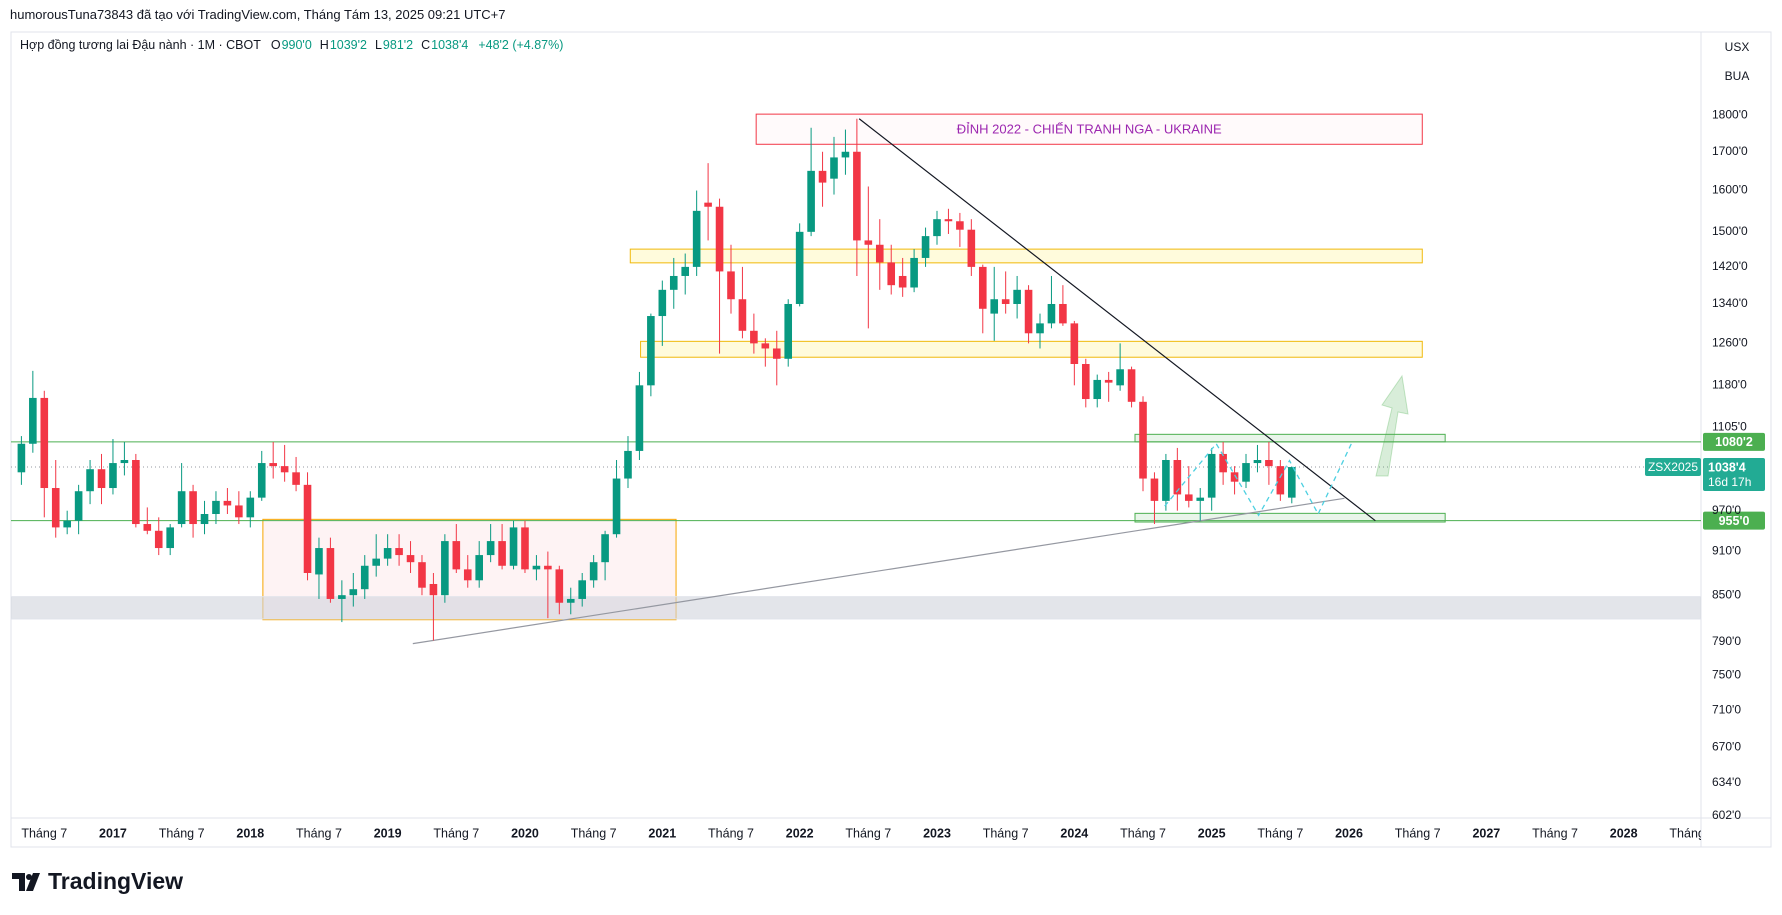 The width and height of the screenshot is (1782, 915). I want to click on x-tick-label: 2017, so click(113, 833).